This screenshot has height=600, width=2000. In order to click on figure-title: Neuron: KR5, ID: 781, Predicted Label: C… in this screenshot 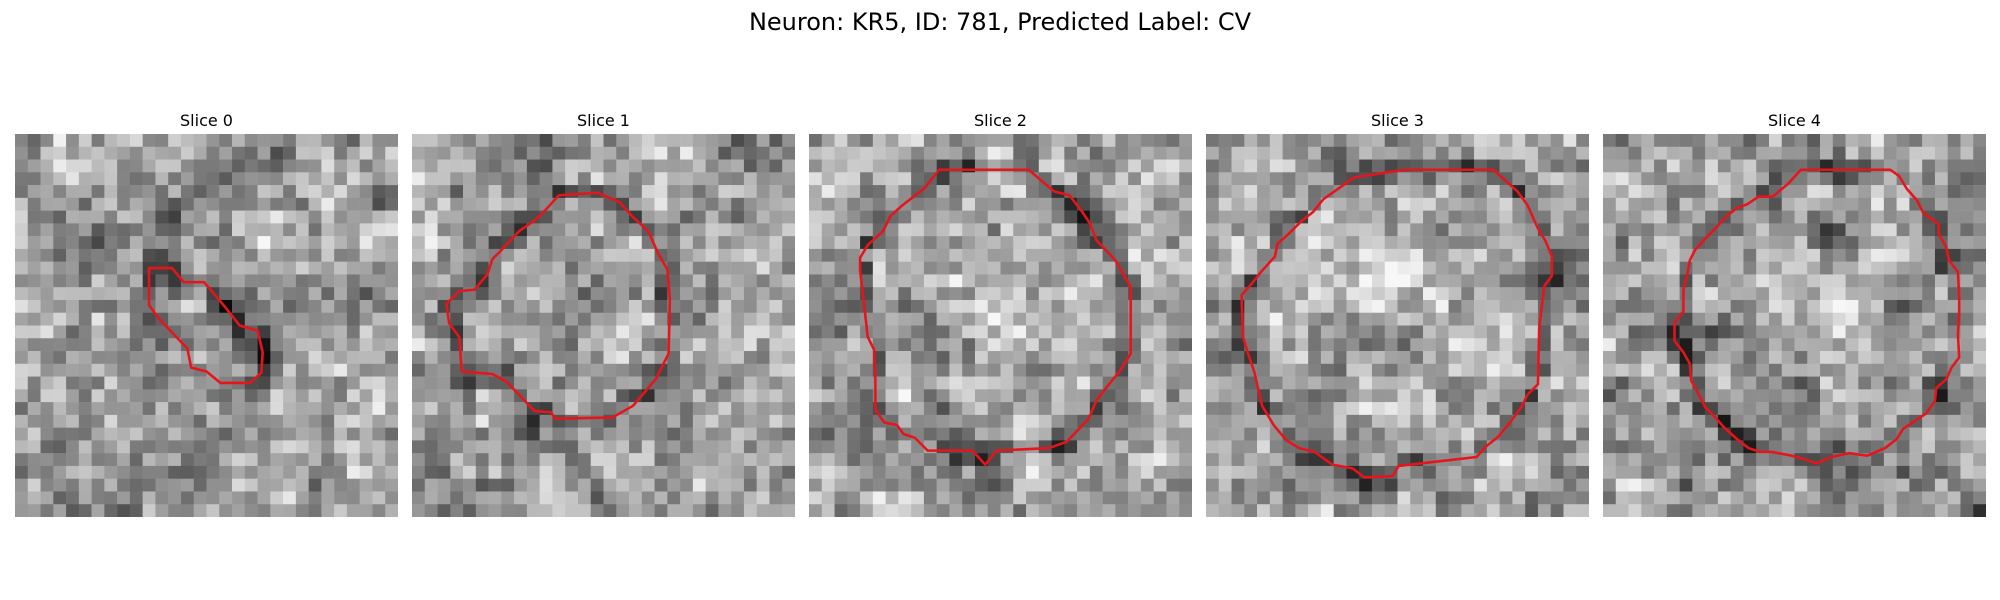, I will do `click(1000, 22)`.